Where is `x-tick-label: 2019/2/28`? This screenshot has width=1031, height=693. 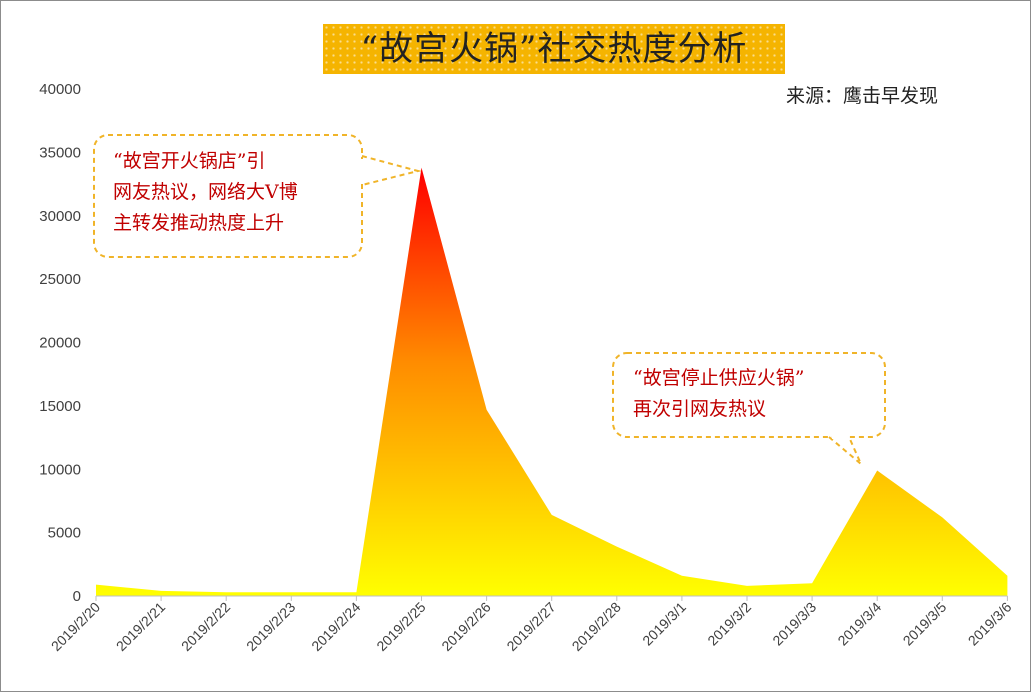 x-tick-label: 2019/2/28 is located at coordinates (597, 627).